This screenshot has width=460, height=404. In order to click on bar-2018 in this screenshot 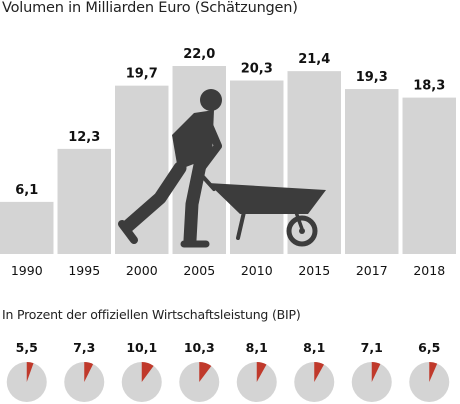, I will do `click(429, 175)`.